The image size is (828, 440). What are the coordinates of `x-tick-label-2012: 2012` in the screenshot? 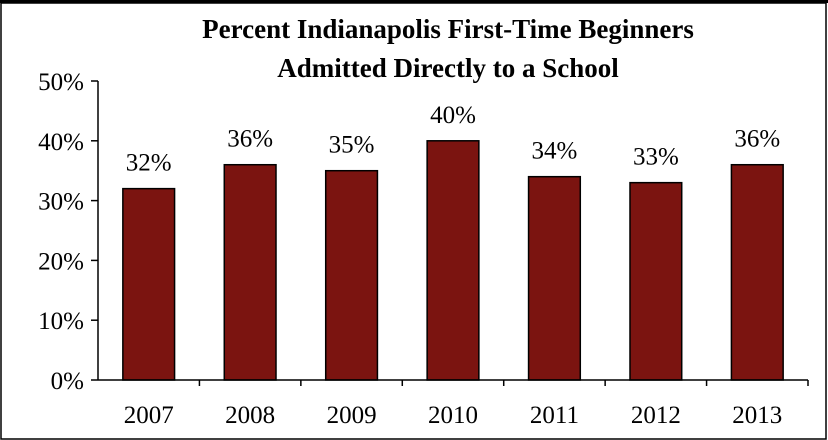 It's located at (656, 415).